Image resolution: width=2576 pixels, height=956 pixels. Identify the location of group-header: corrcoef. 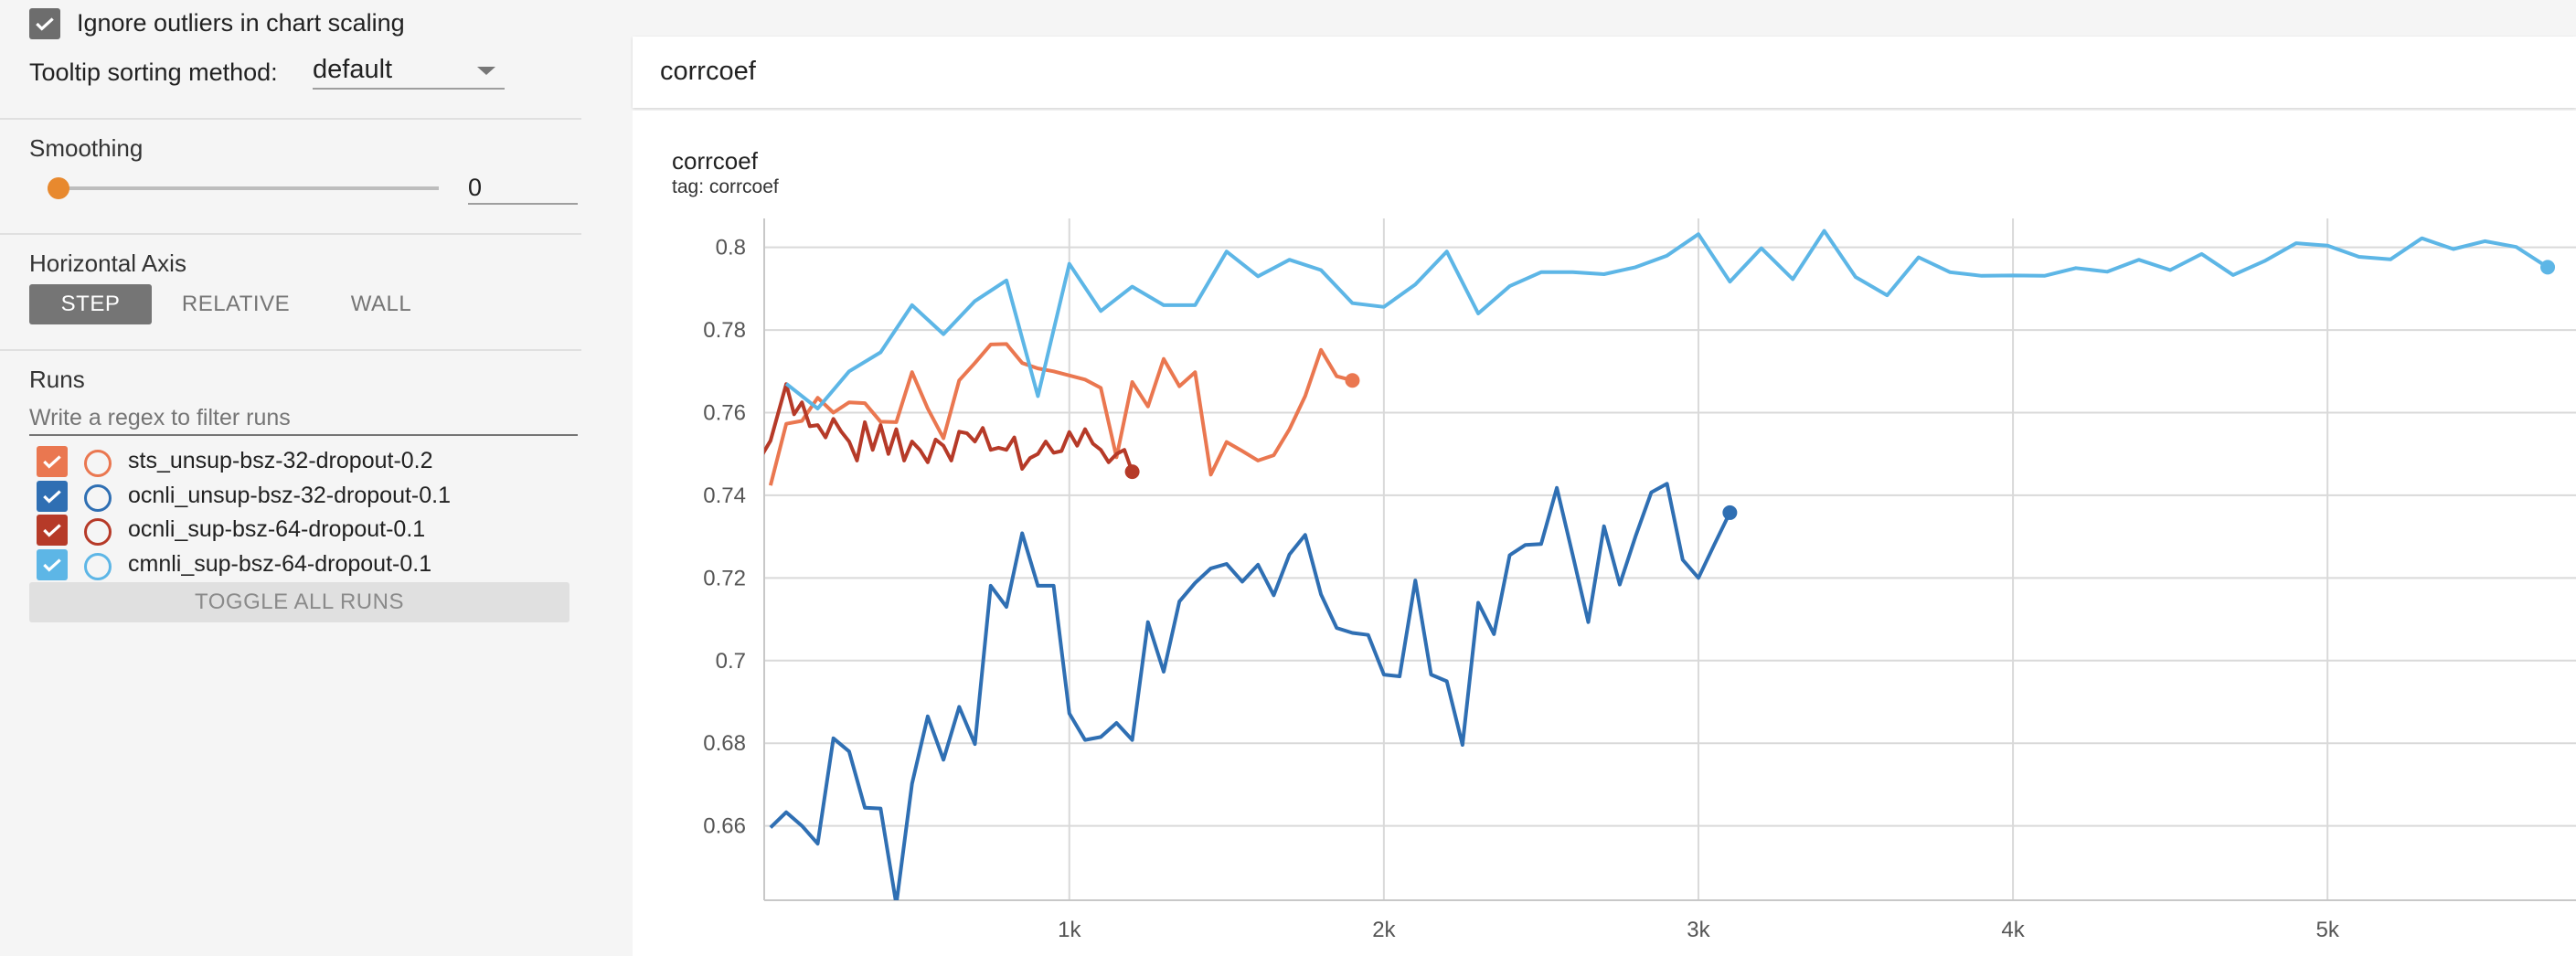
(1604, 72).